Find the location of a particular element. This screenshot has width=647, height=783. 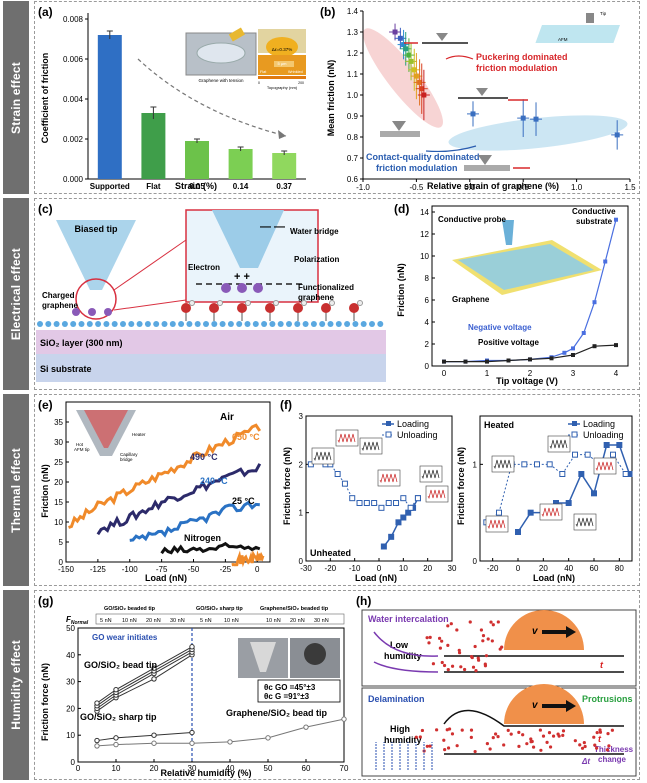

panel-f-ylabel-1: Friction force (nN) is located at coordinates (287, 486).